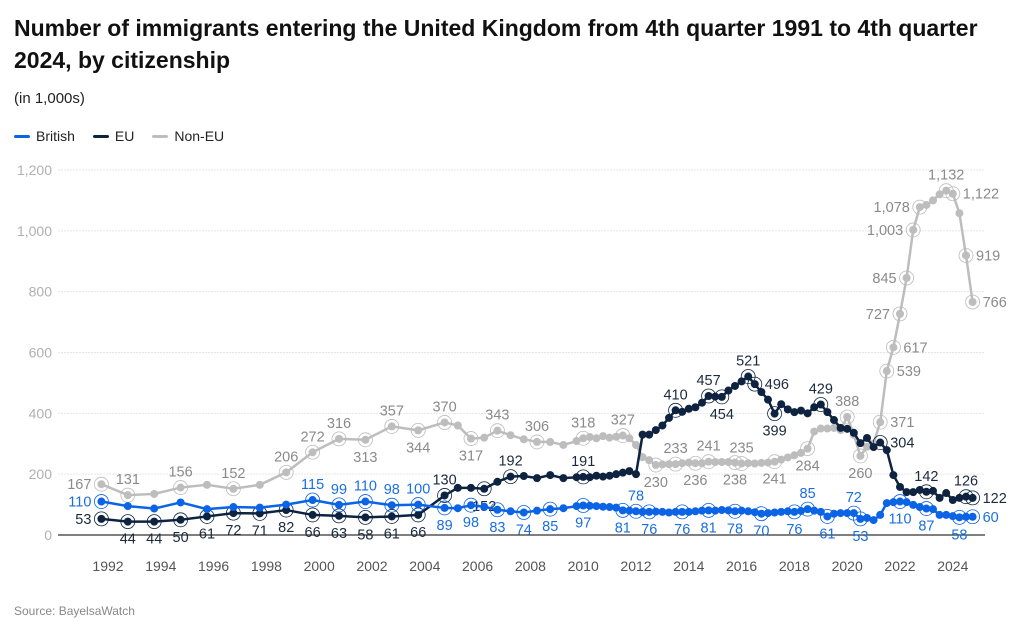  Describe the element at coordinates (319, 566) in the screenshot. I see `x-tick-label: 2000` at that location.